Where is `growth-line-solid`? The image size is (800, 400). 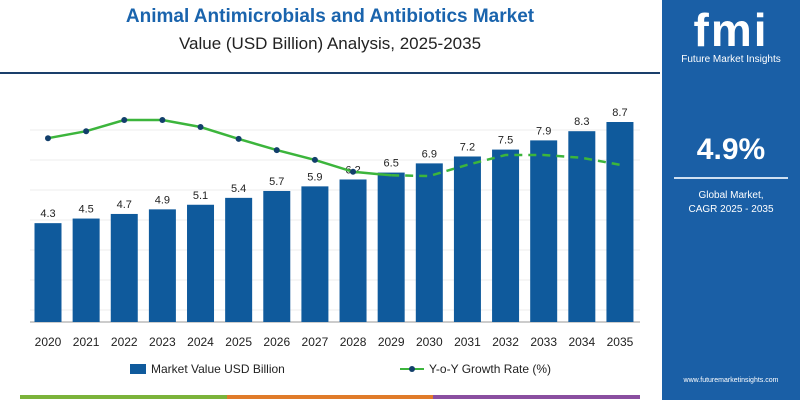 growth-line-solid is located at coordinates (219, 147).